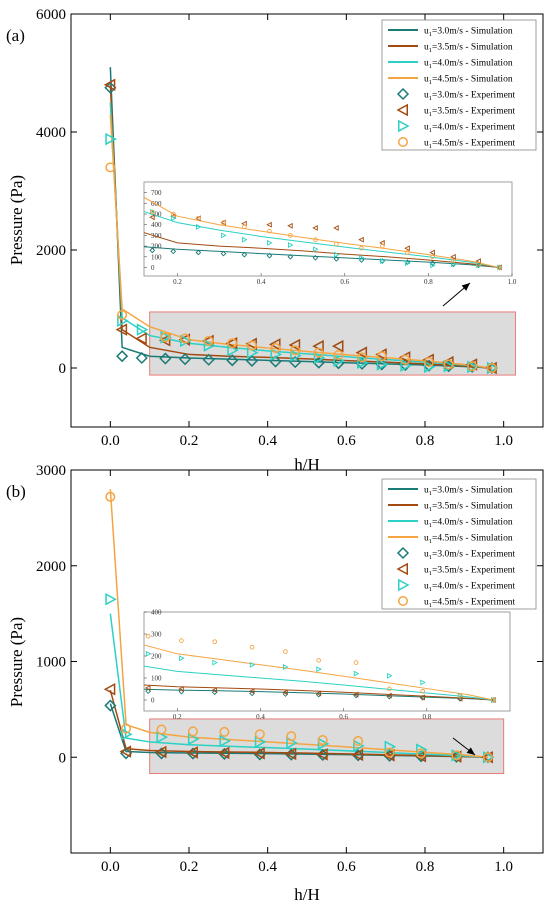  What do you see at coordinates (474, 555) in the screenshot?
I see `legend-label-rest: =3.0m/s - Experiment` at bounding box center [474, 555].